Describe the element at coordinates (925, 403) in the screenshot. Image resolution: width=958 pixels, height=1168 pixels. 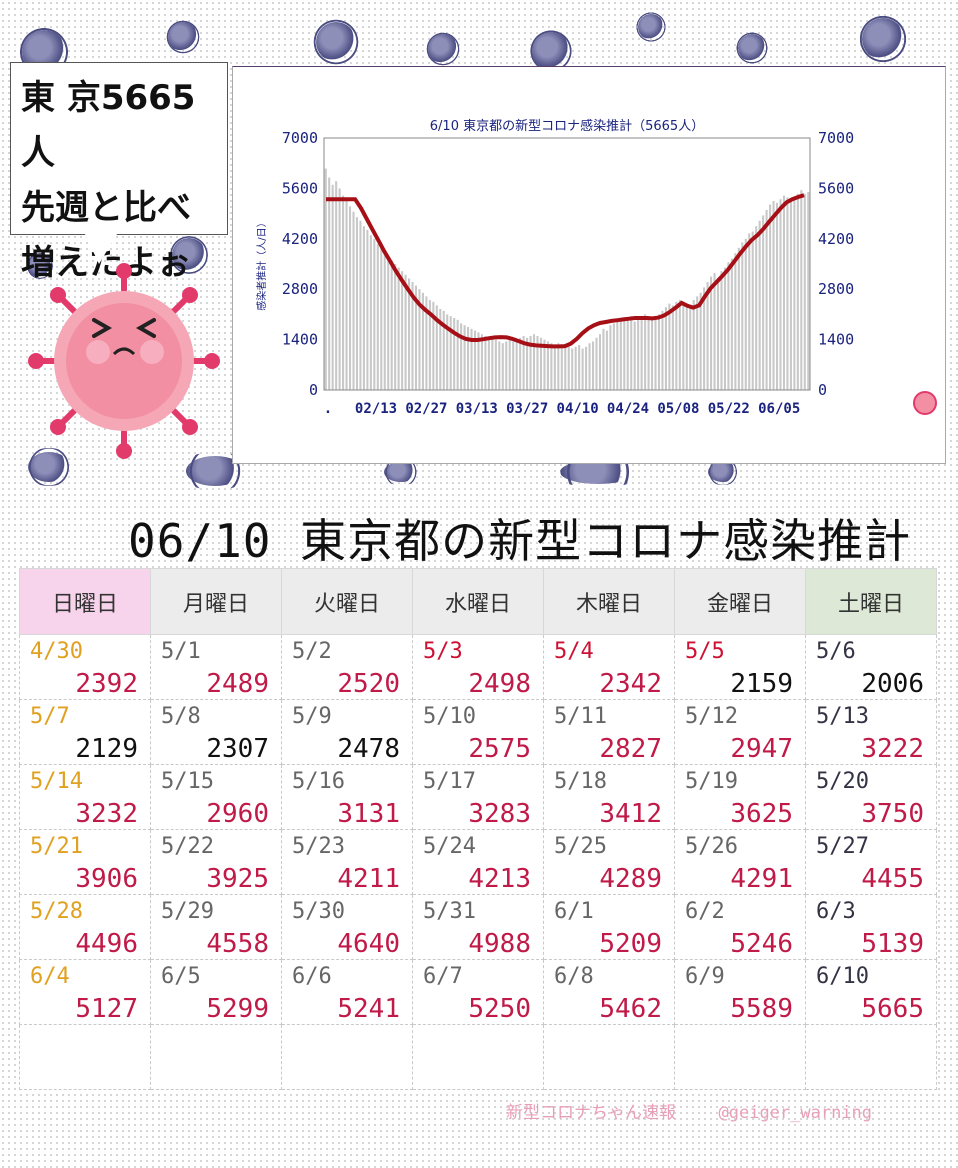
I see `small-virus-icon` at that location.